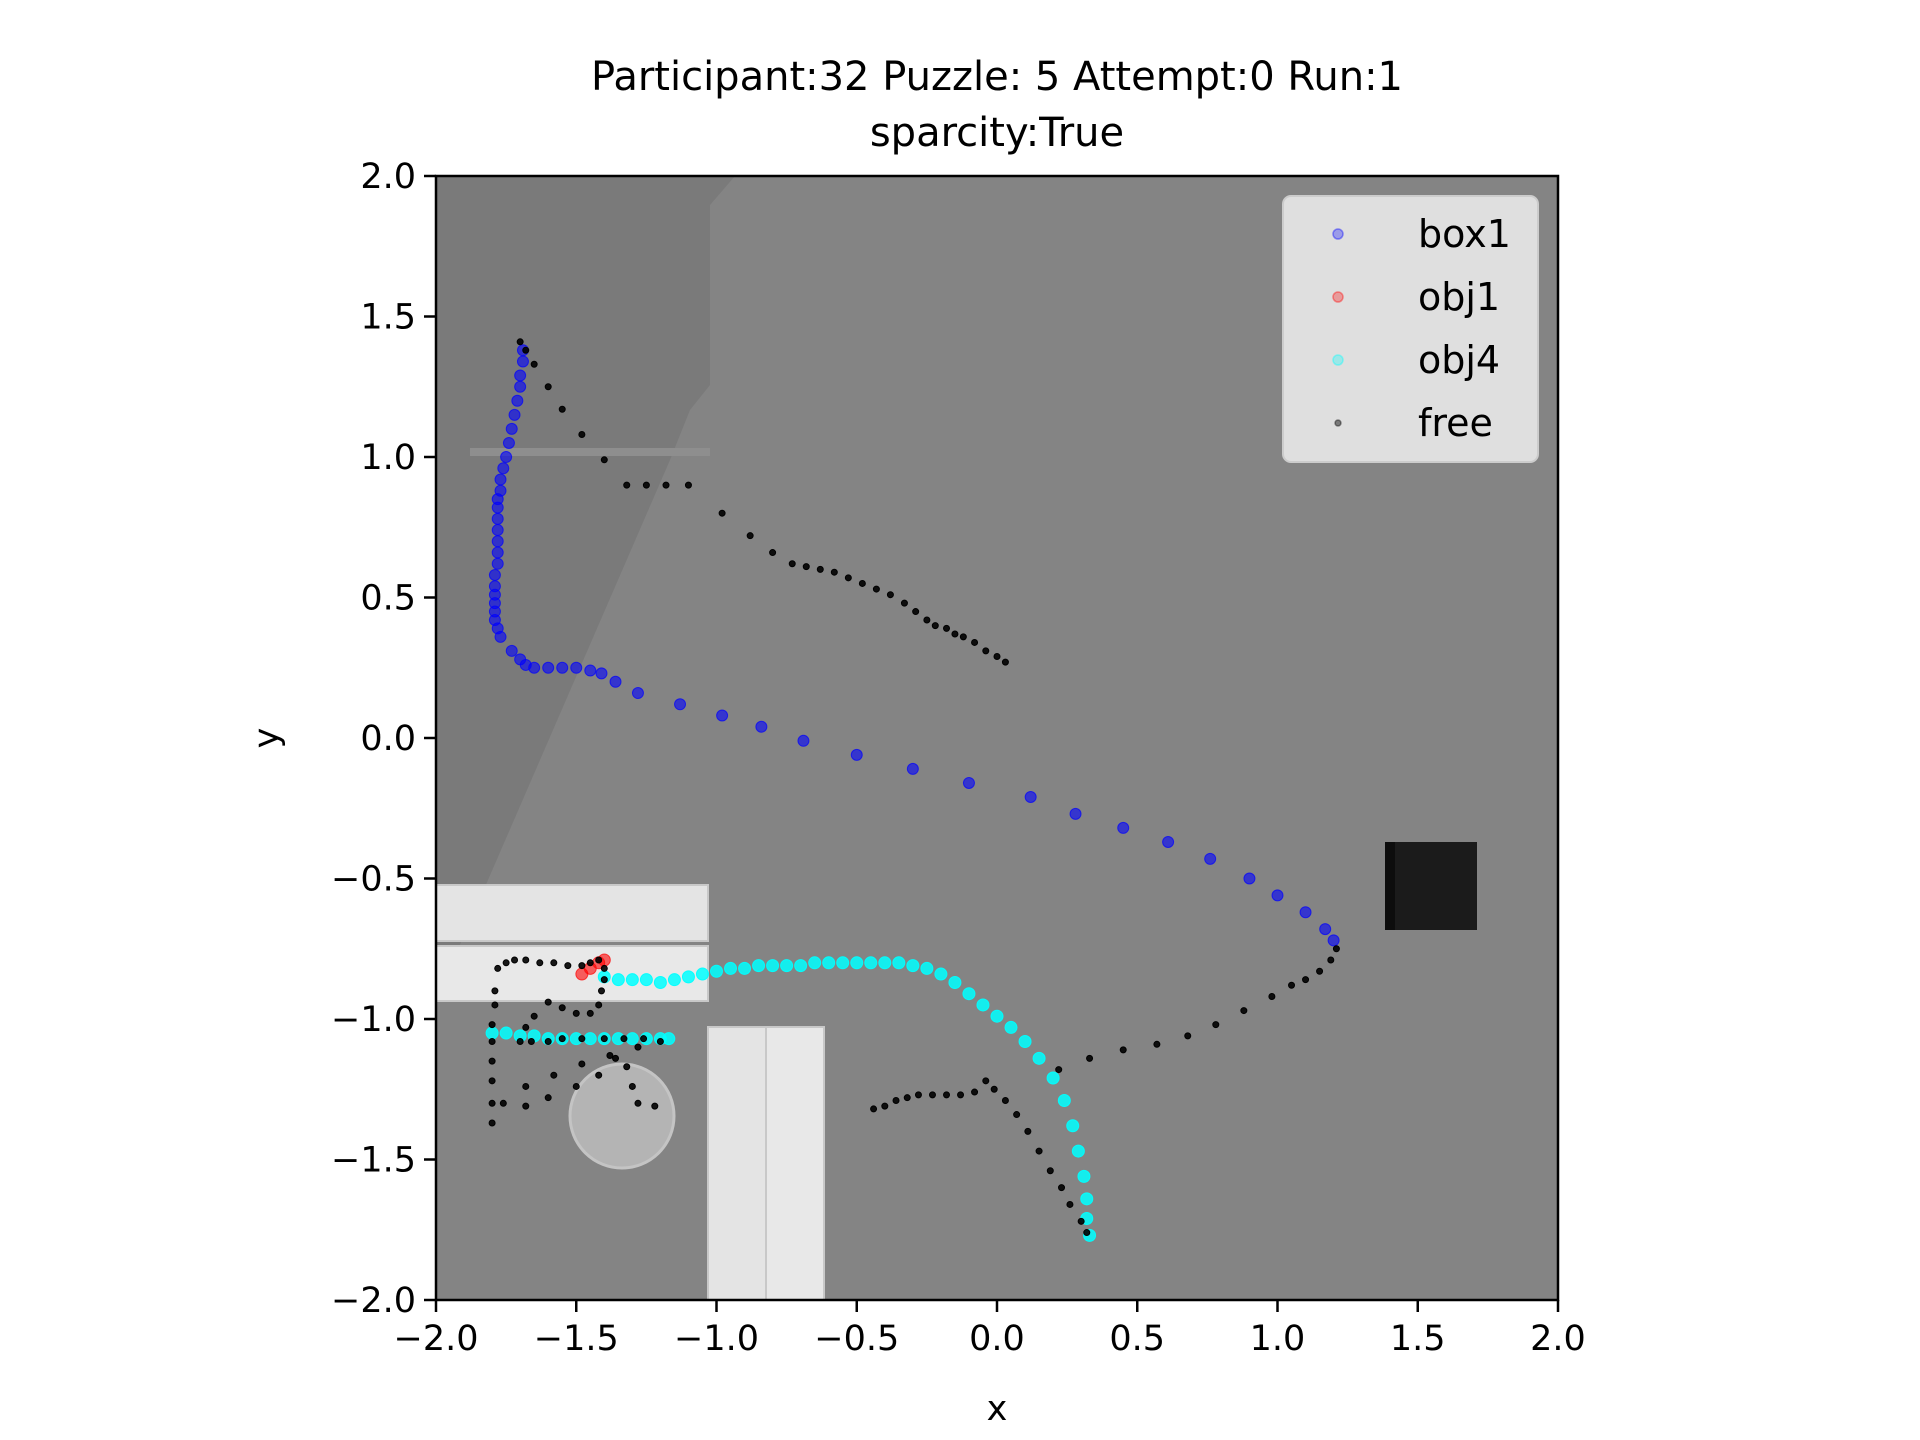 Image resolution: width=1920 pixels, height=1440 pixels. I want to click on y-tick-label: −0.5, so click(373, 880).